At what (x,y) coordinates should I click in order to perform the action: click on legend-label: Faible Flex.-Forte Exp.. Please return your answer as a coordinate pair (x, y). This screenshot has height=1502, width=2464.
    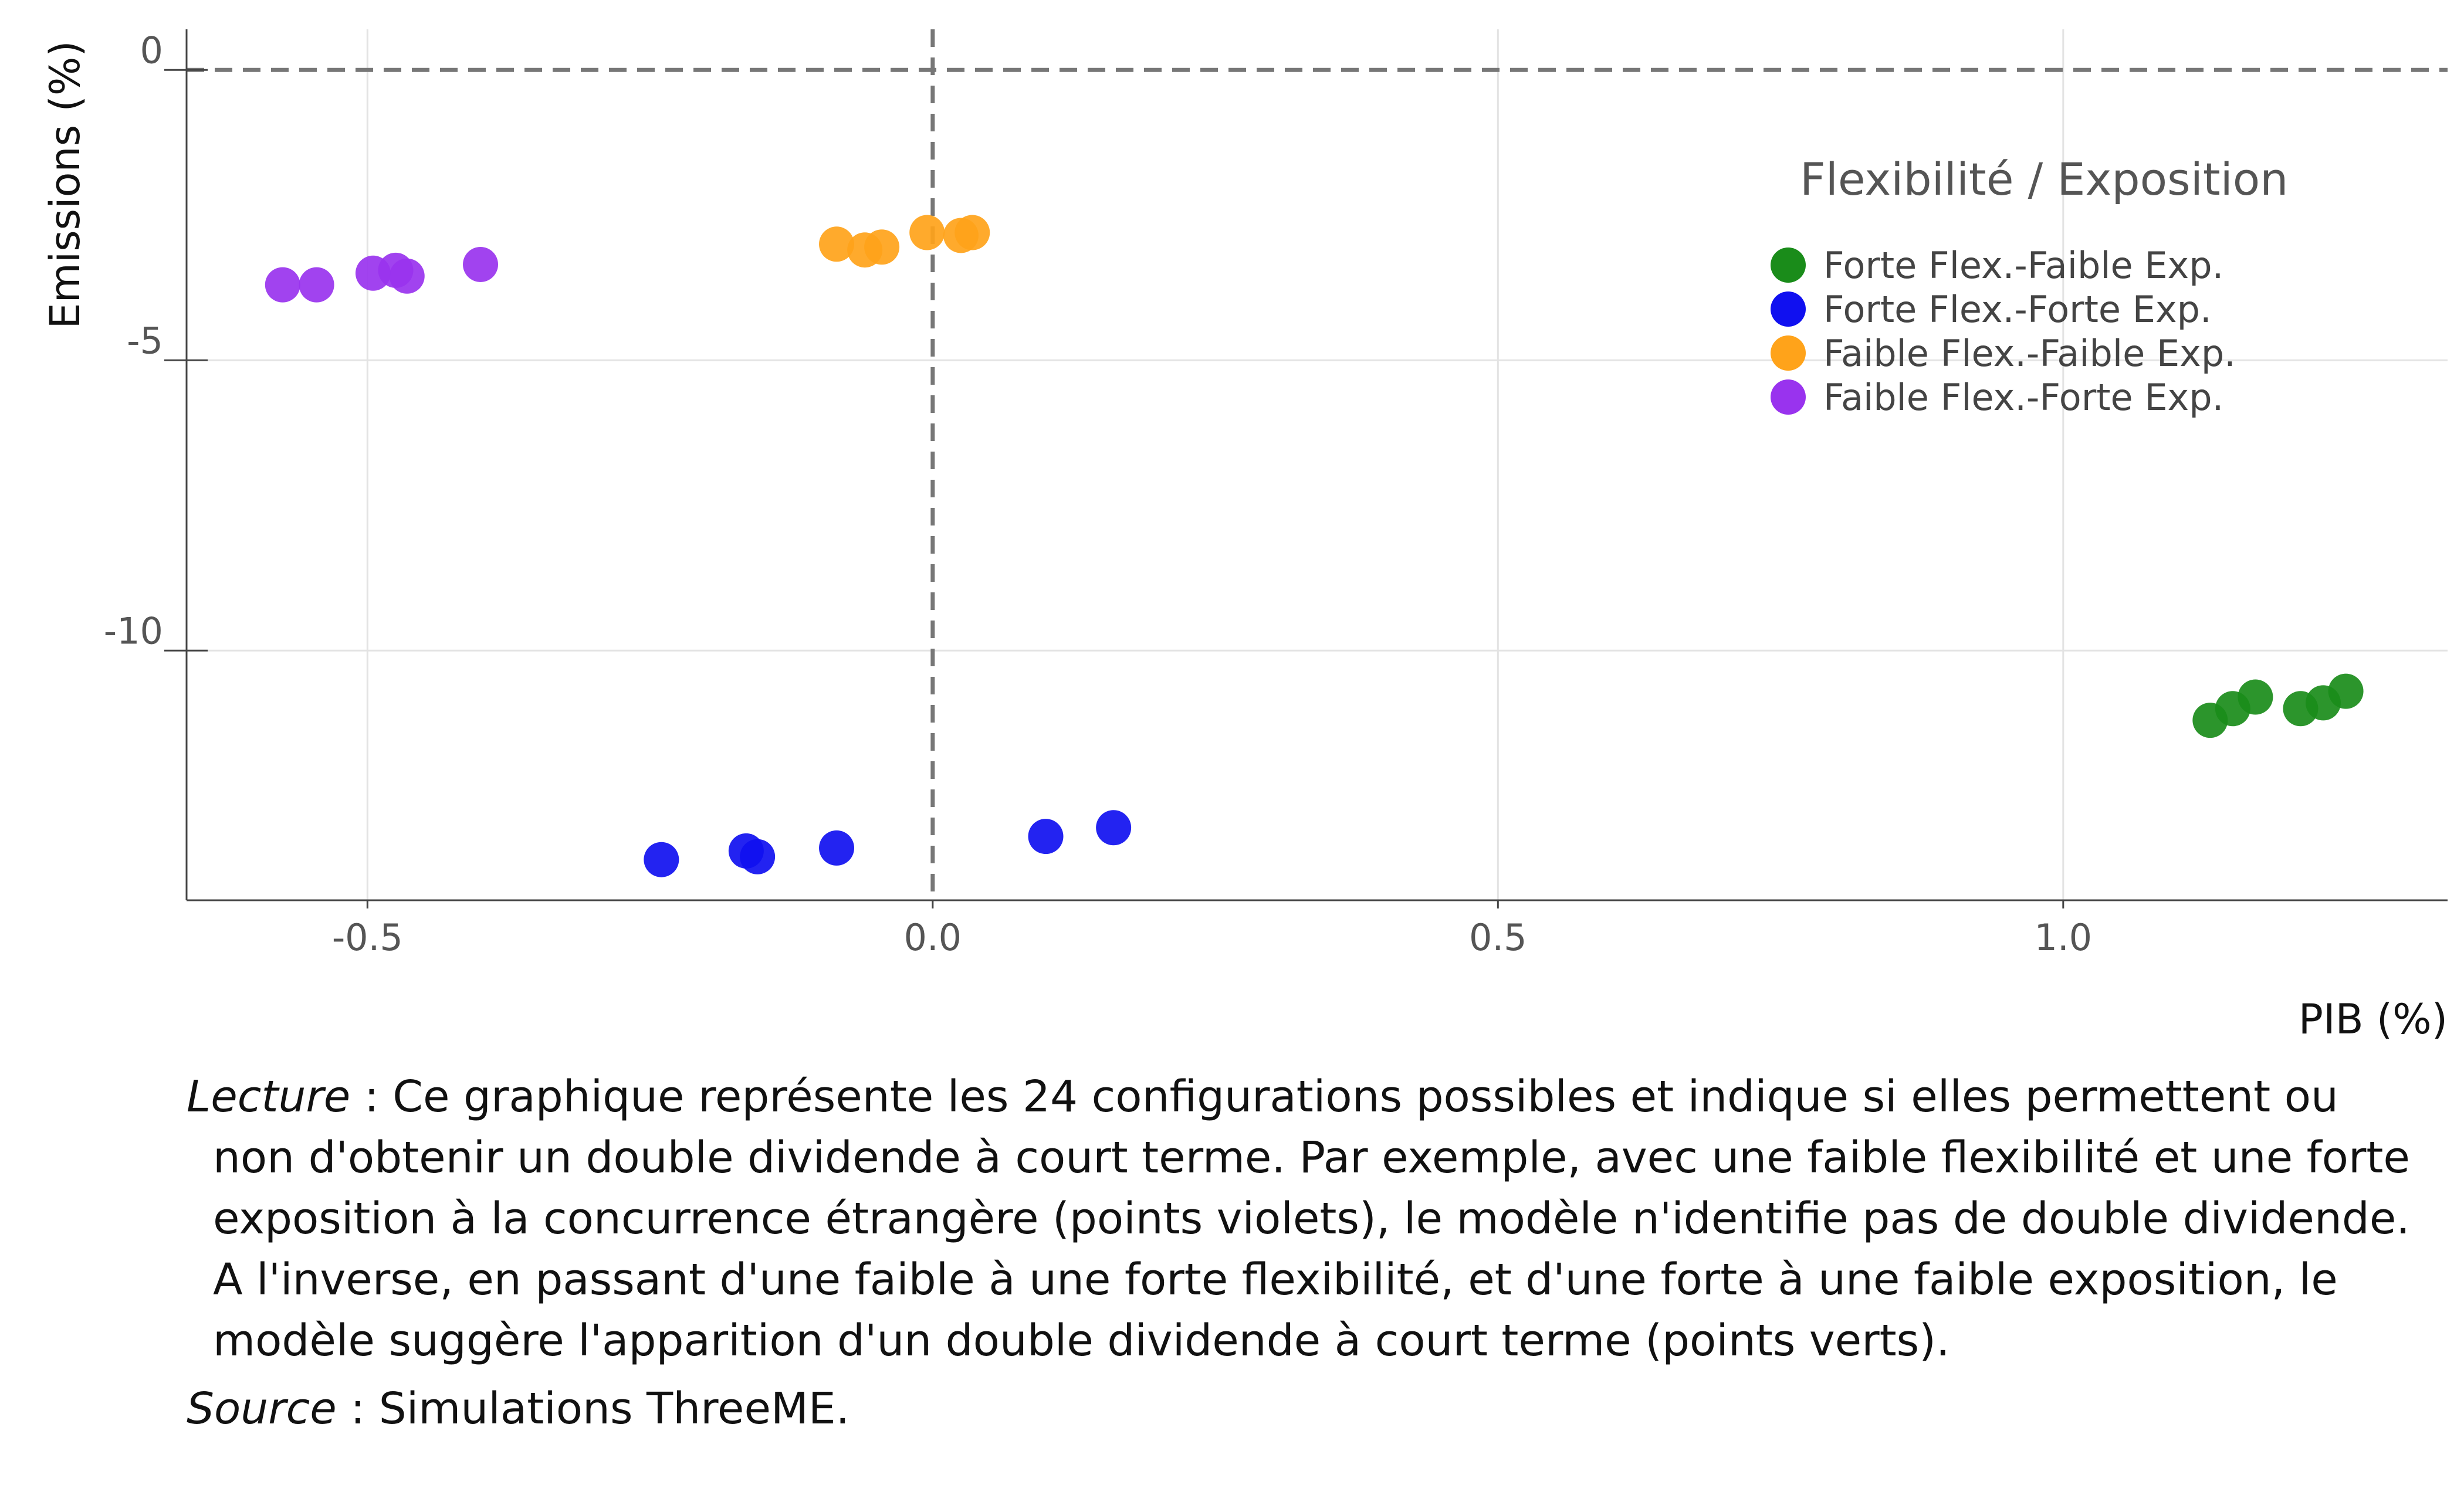
    Looking at the image, I should click on (2023, 398).